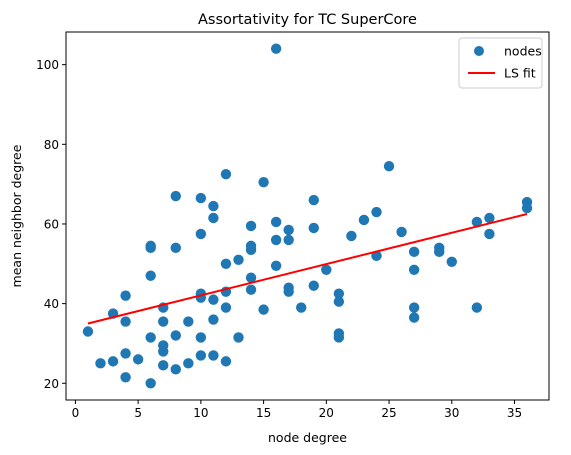  Describe the element at coordinates (16, 215) in the screenshot. I see `y-axis-label: mean neighbor degree` at that location.